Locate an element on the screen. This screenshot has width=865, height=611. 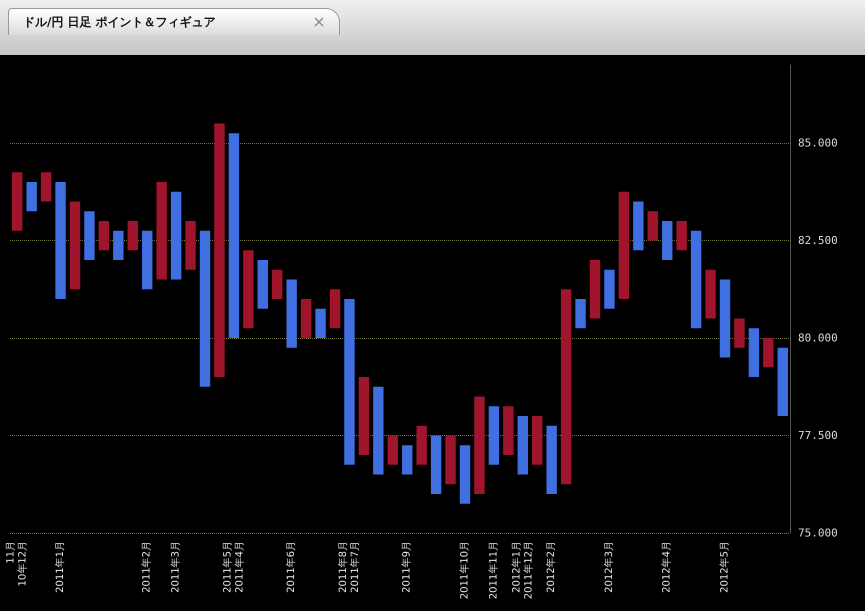
x-tick-label: 2012年5月 is located at coordinates (724, 567).